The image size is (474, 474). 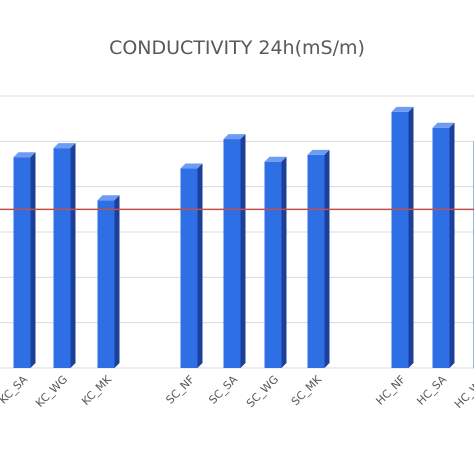 I want to click on x-tick-label: HC_WG, so click(x=463, y=392).